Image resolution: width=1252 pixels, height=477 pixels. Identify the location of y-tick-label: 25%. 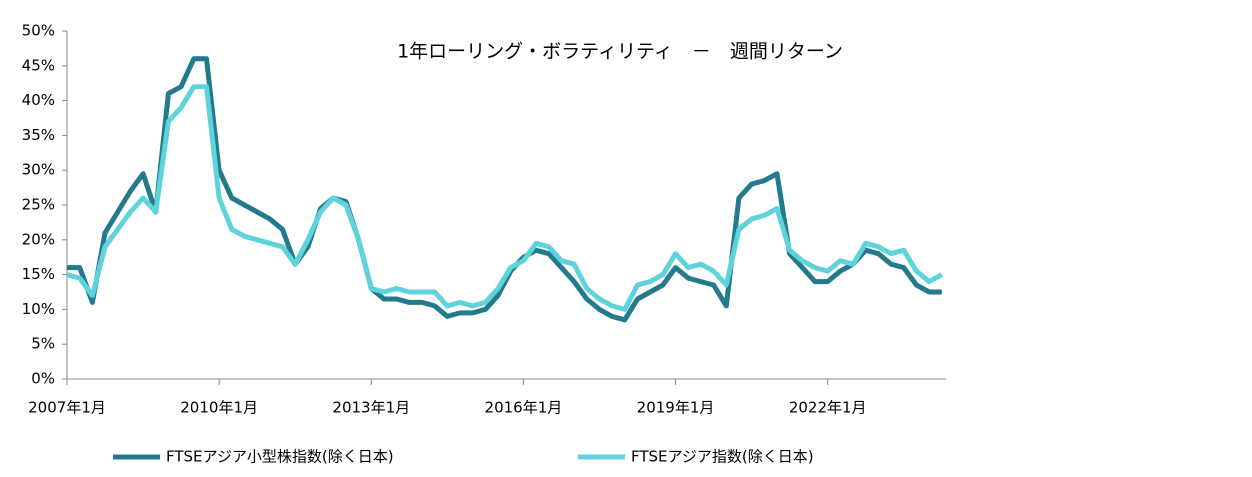
(38, 205).